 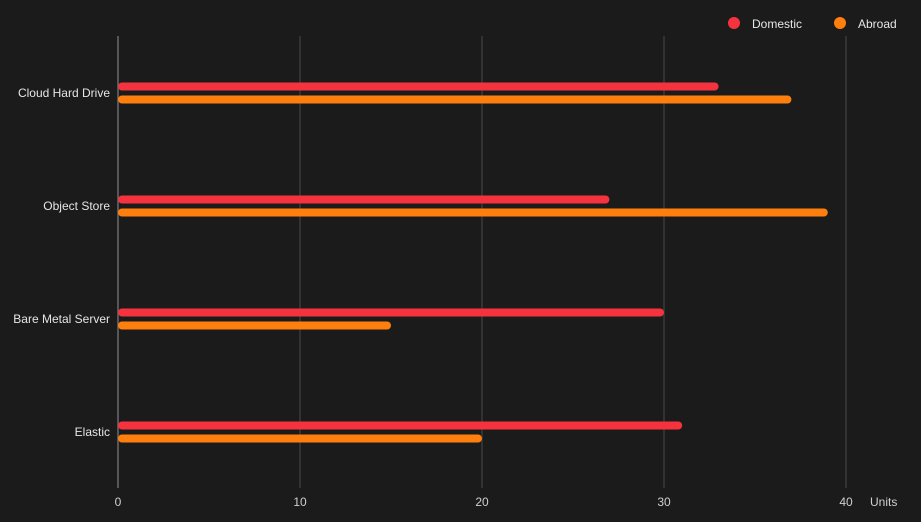 I want to click on category-label: Cloud Hard Drive, so click(x=64, y=93).